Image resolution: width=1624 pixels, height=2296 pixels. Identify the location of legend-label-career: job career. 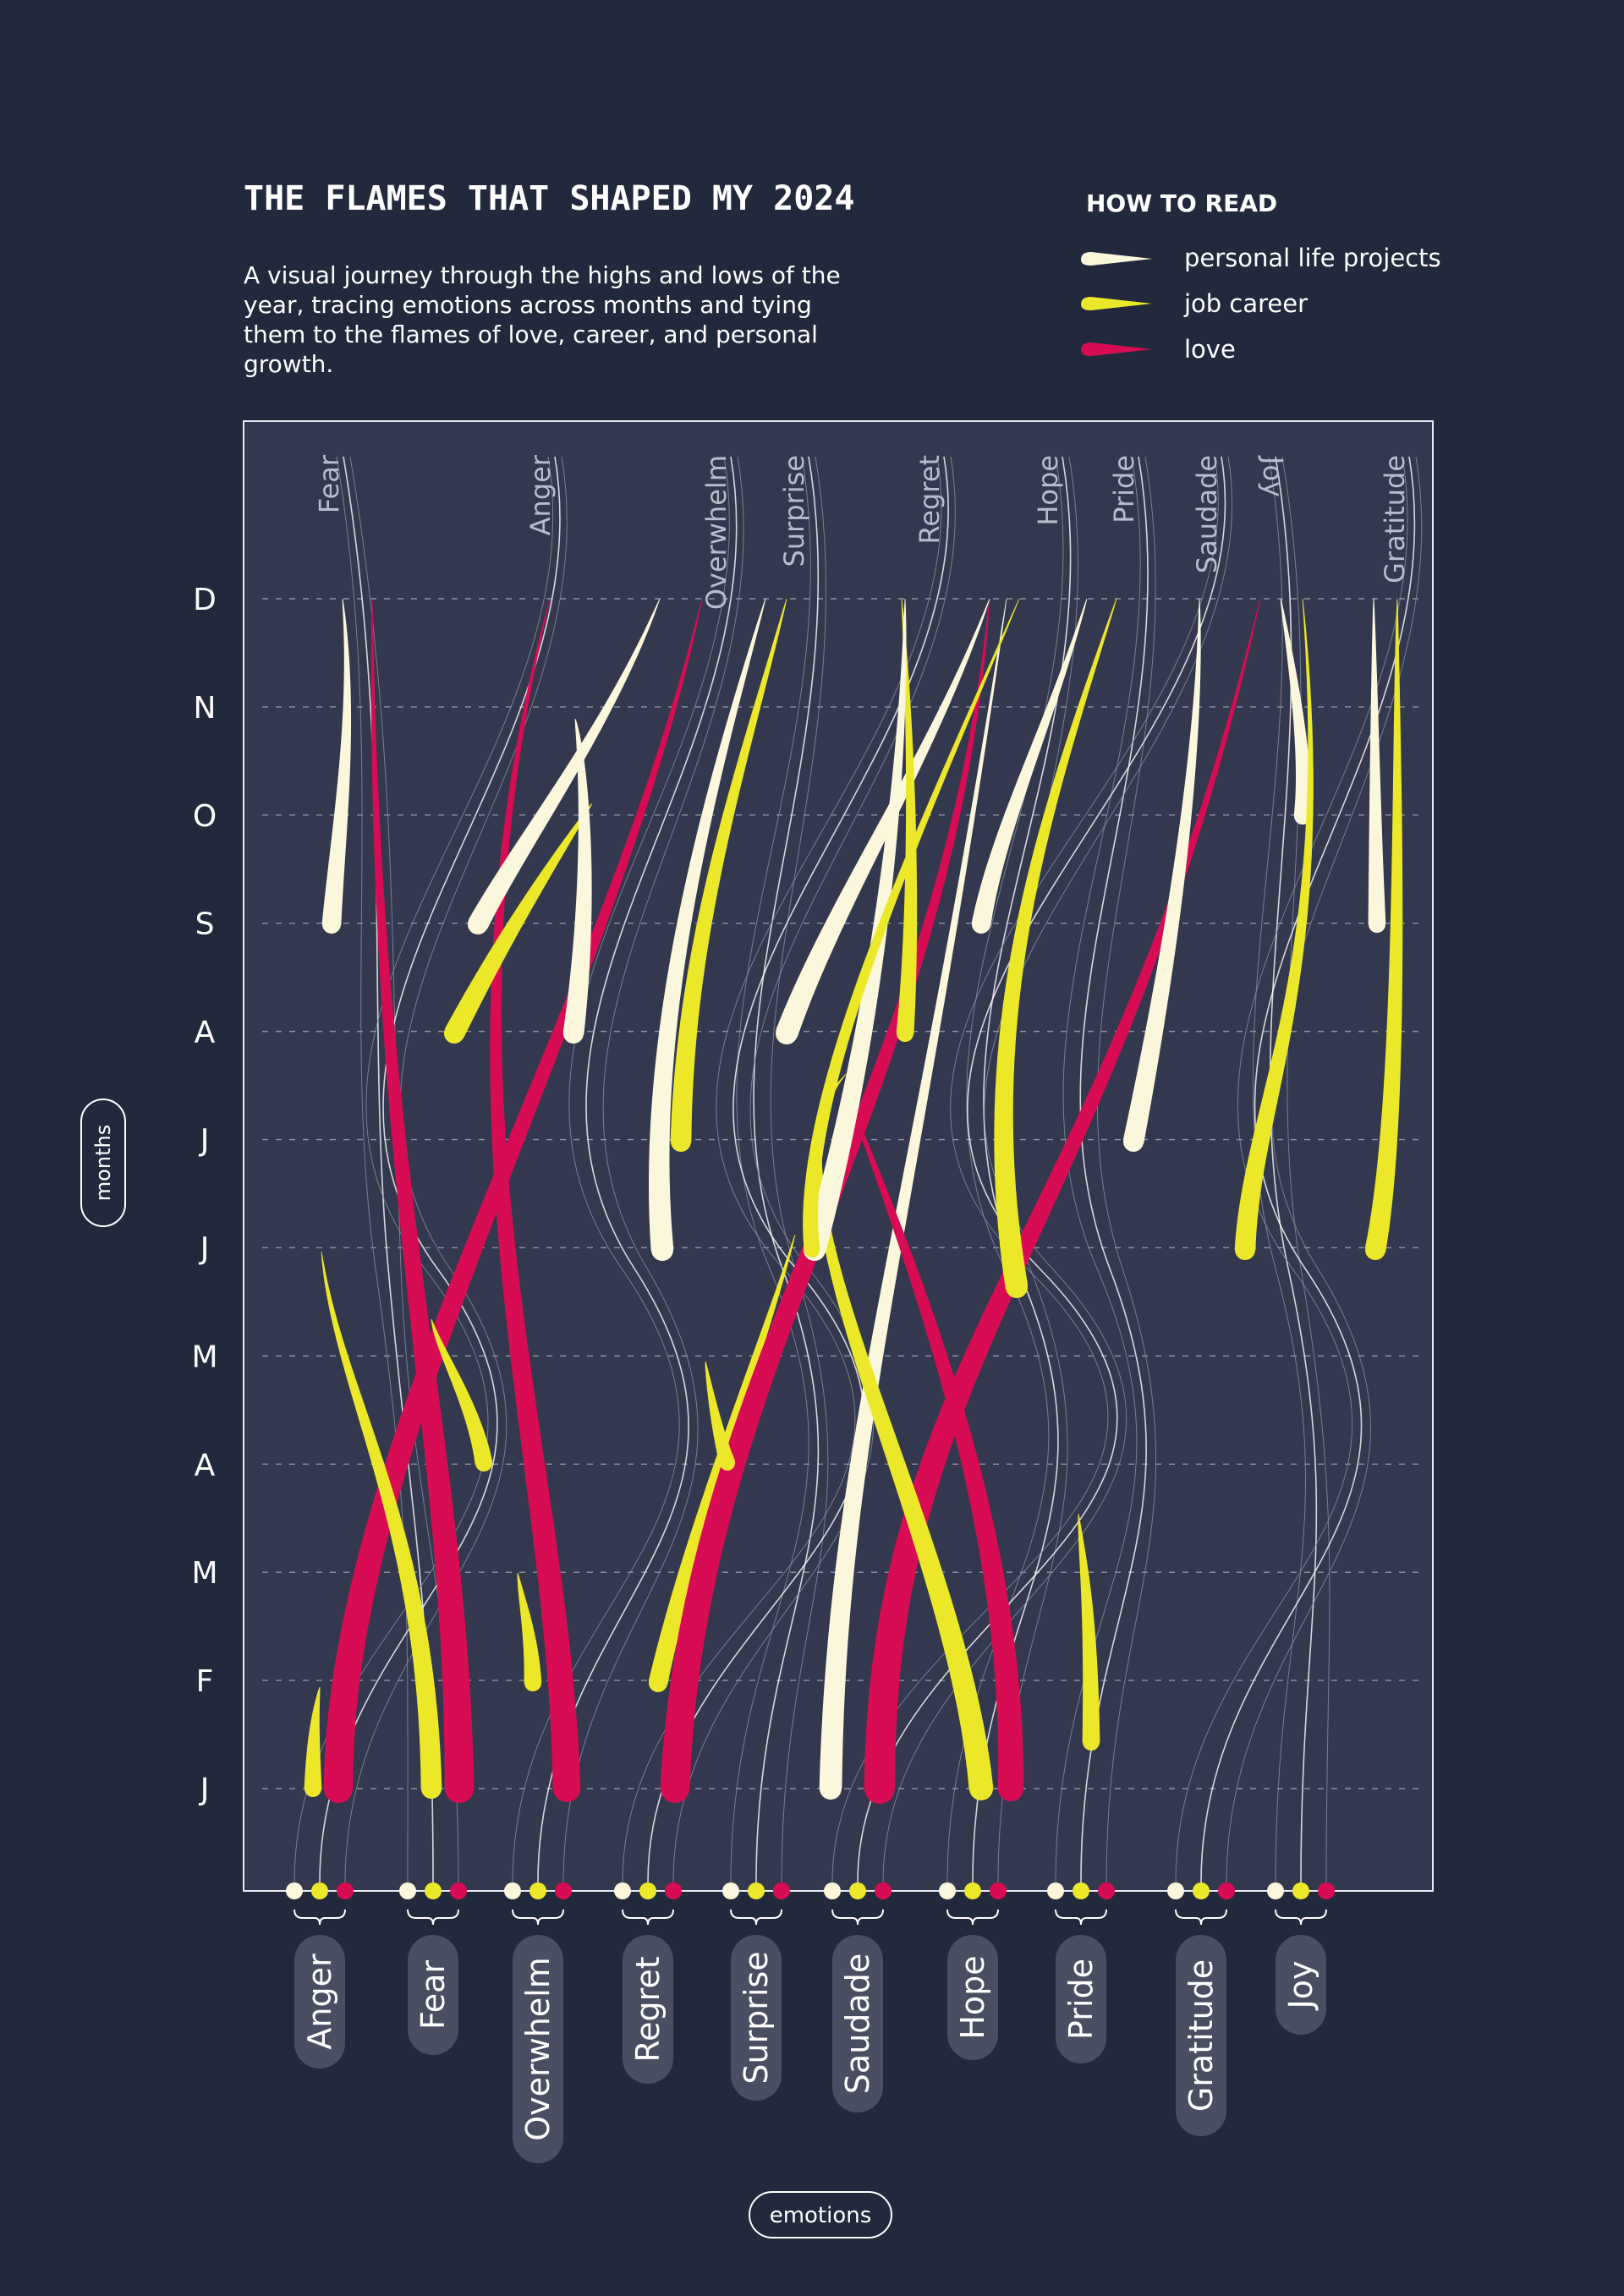
(1246, 303).